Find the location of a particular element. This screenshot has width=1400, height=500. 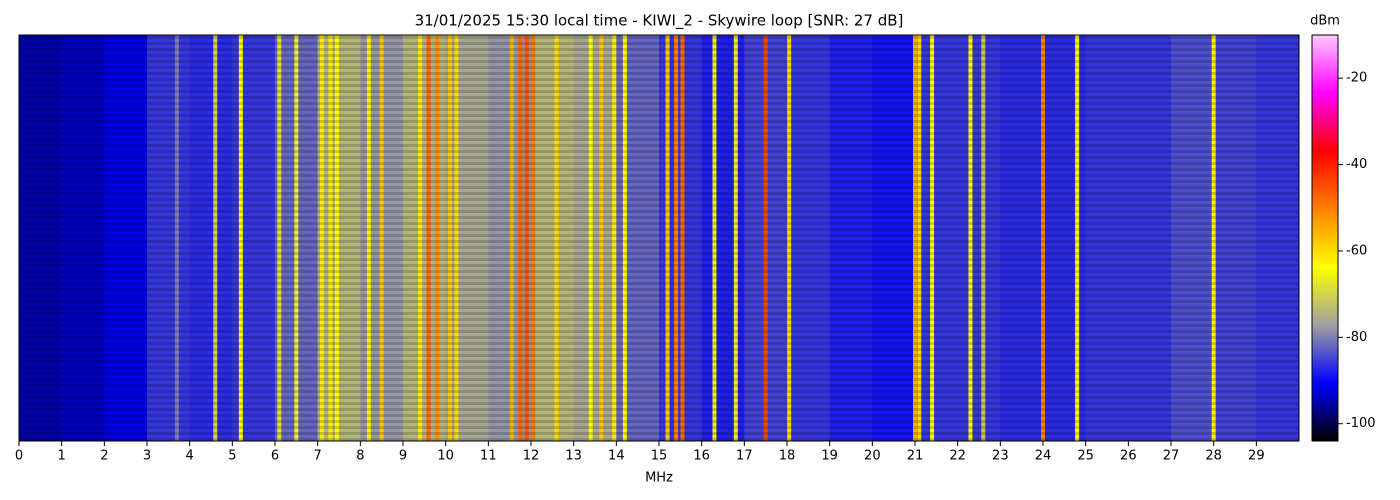

x-tick-label: 25 is located at coordinates (1085, 456).